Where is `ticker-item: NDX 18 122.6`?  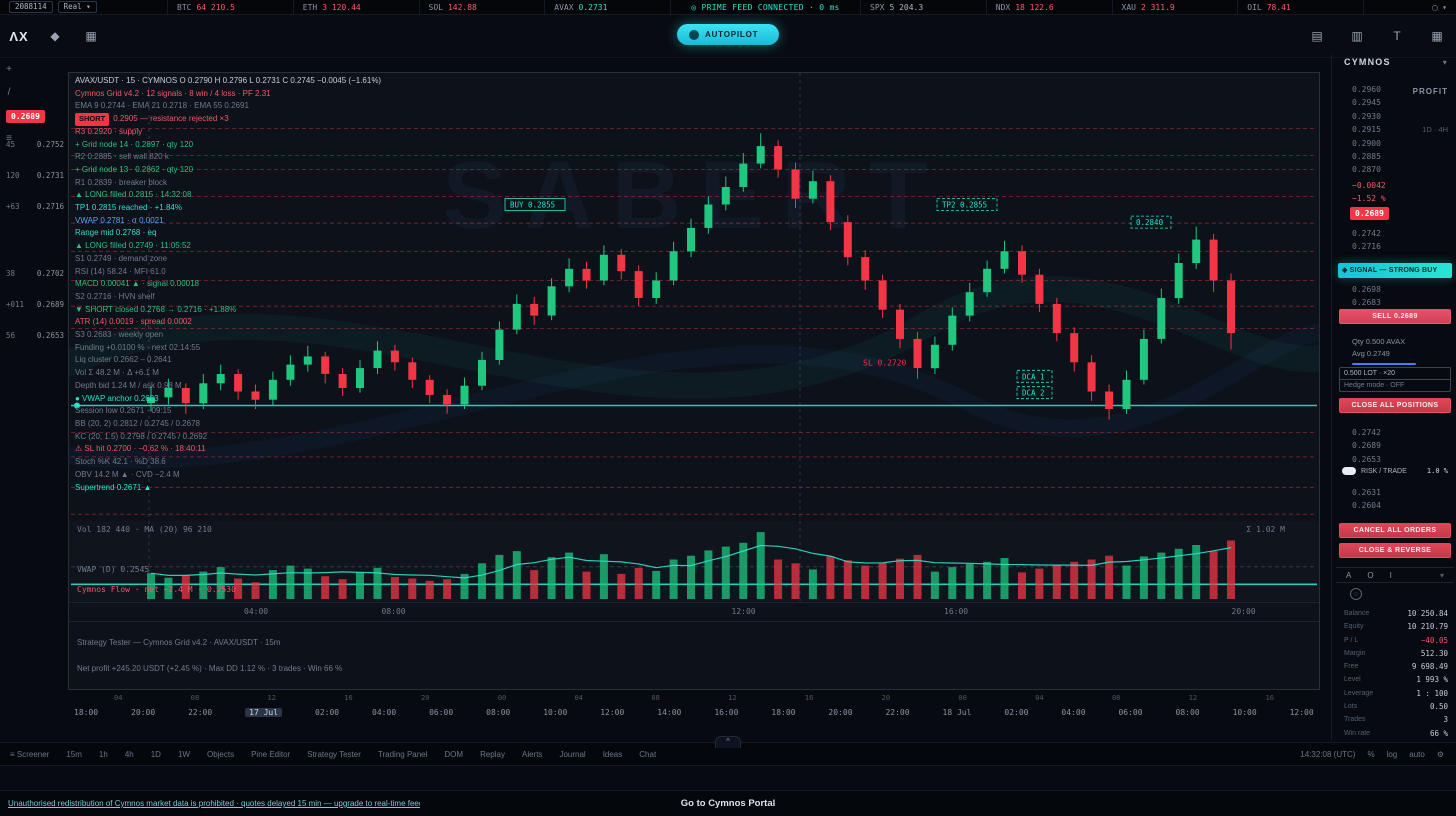
ticker-item: NDX 18 122.6 is located at coordinates (1050, 7).